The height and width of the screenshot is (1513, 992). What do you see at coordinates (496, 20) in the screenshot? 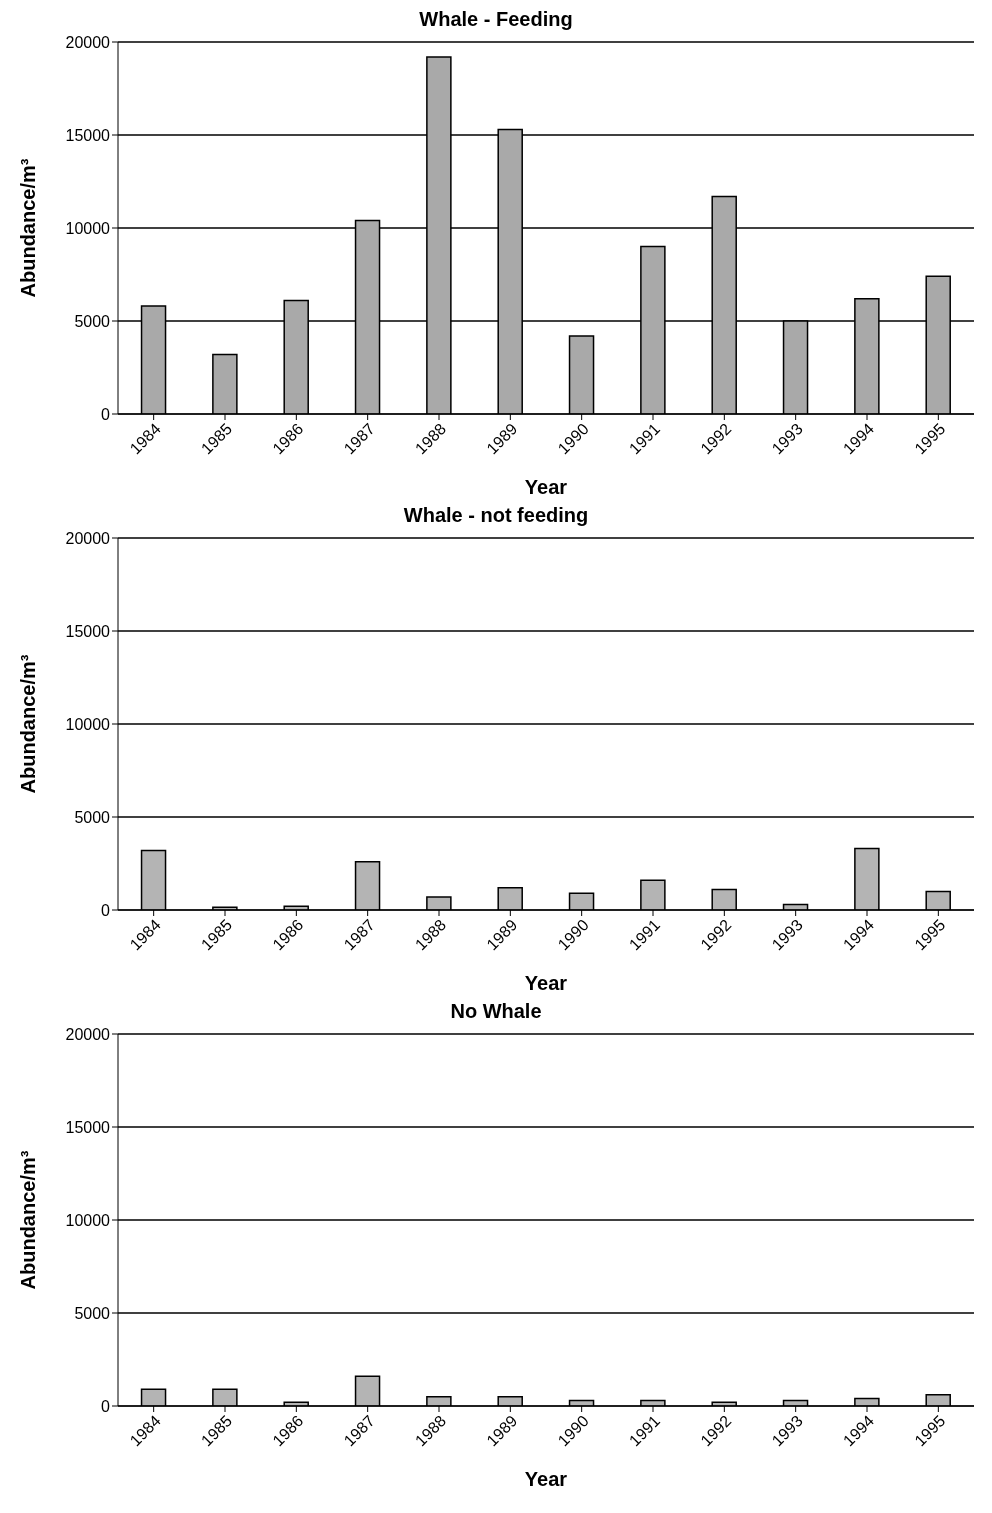
I see `chart-title: Whale - Feeding` at bounding box center [496, 20].